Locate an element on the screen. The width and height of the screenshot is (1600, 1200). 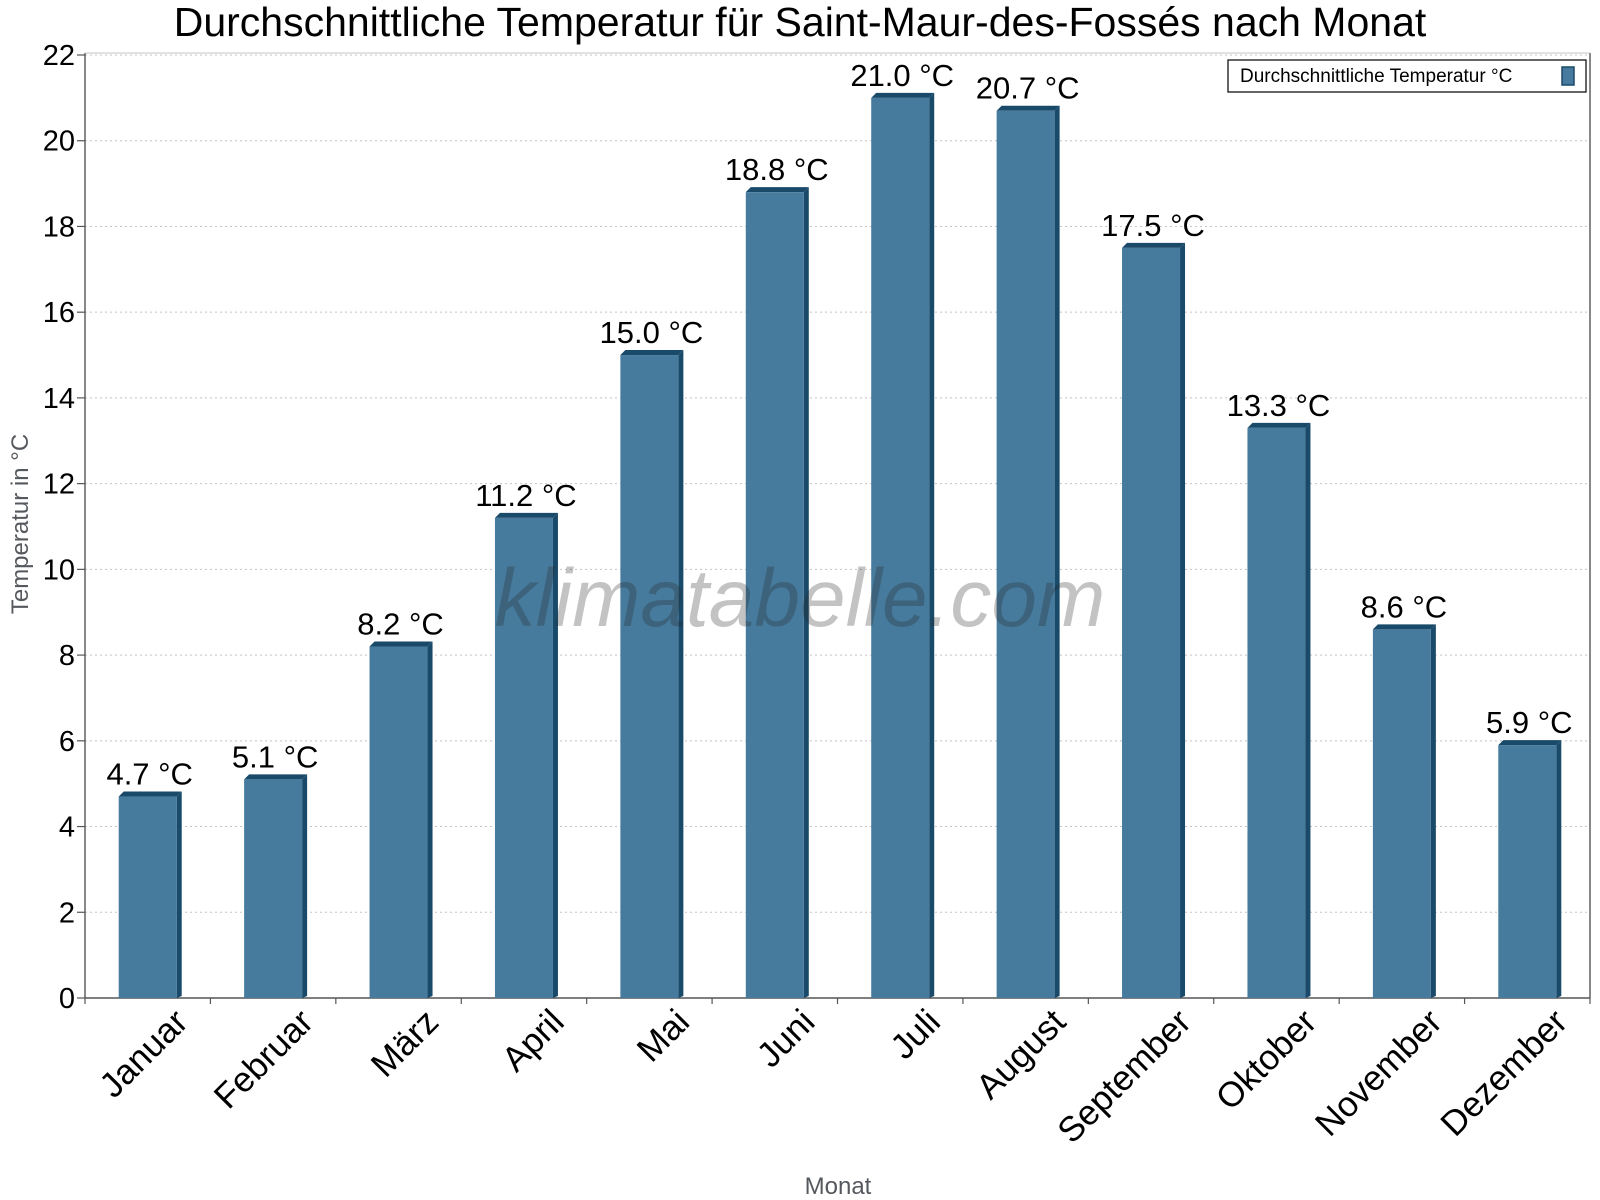
x-tick-label: September is located at coordinates (1124, 1076).